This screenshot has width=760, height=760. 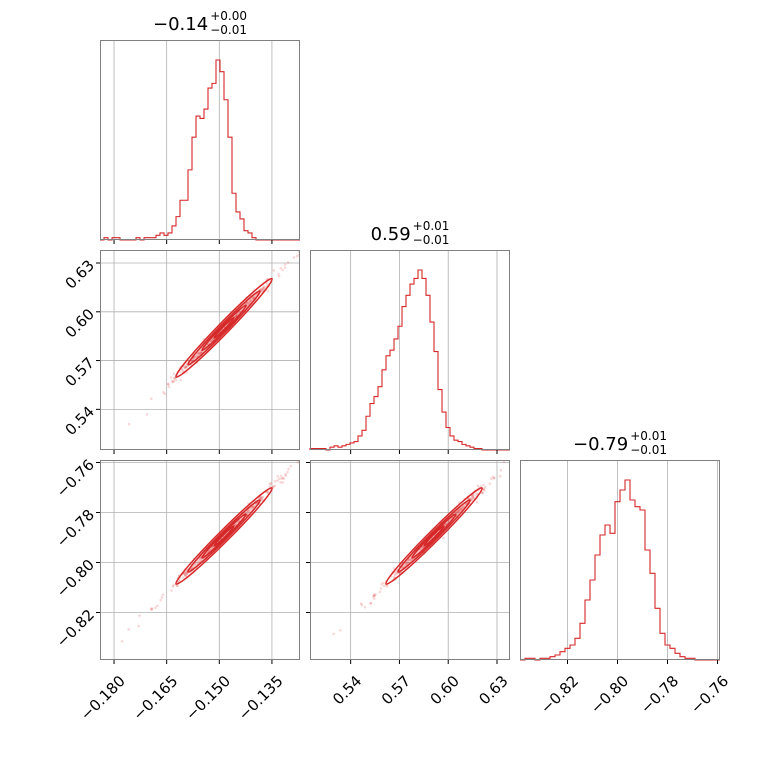 I want to click on joint-panel-param0-vs-param2-background, so click(x=200, y=560).